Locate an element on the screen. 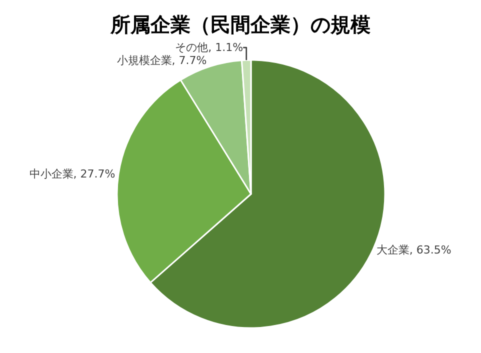 Image resolution: width=481 pixels, height=353 pixels. slice-label: 小規模企業, 7.7% is located at coordinates (161, 61).